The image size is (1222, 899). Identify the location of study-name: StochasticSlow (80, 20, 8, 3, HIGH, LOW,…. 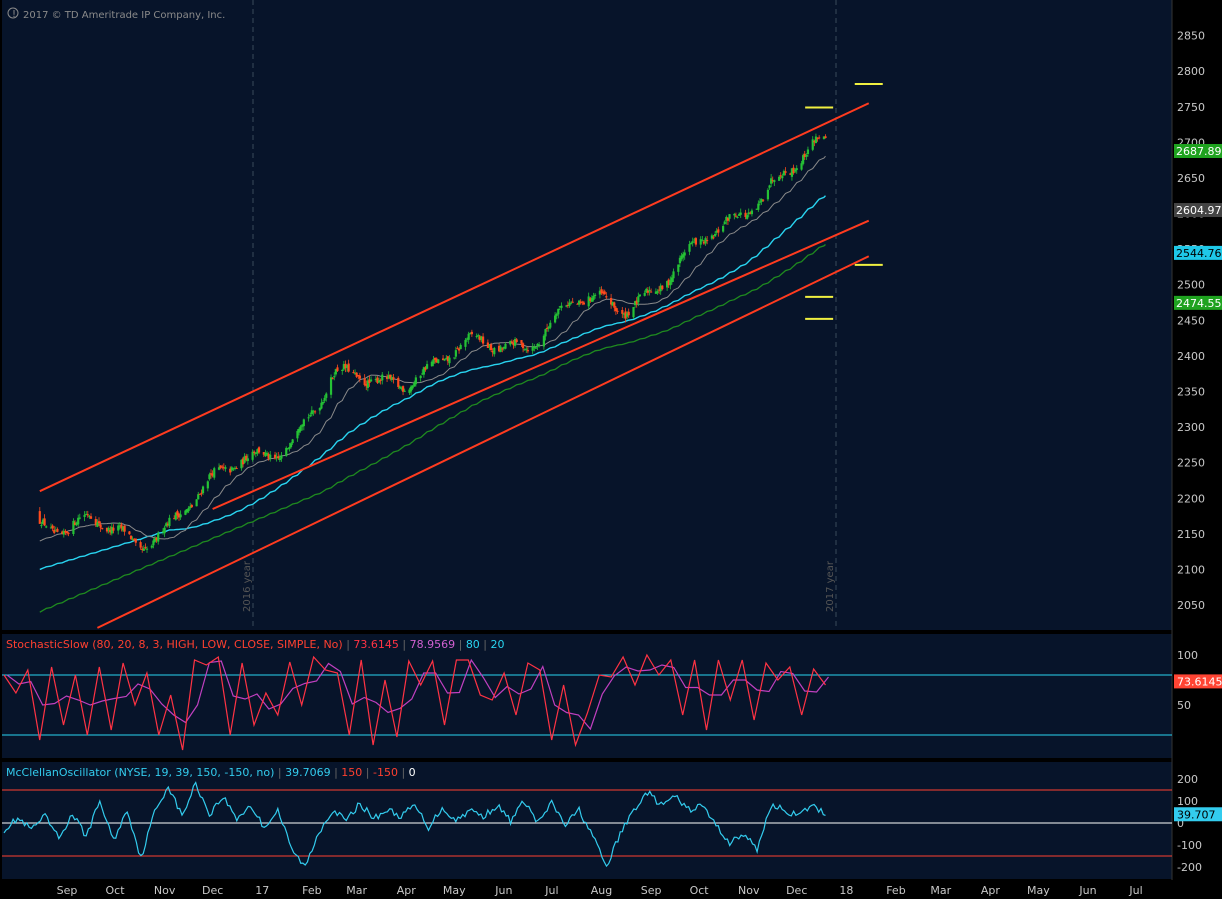
(174, 644).